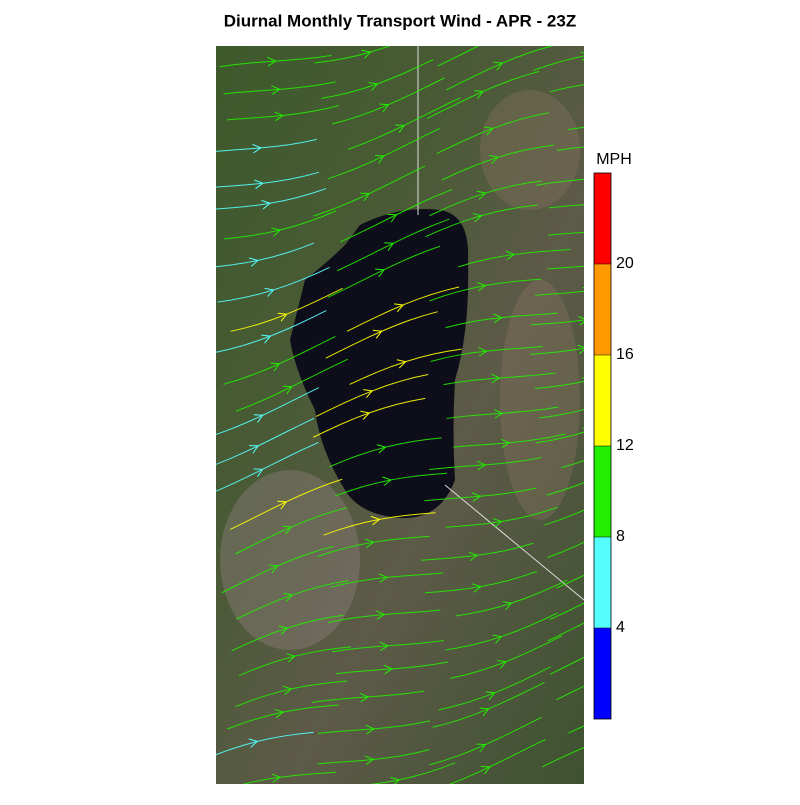 This screenshot has width=800, height=805. What do you see at coordinates (379, 364) in the screenshot?
I see `lake` at bounding box center [379, 364].